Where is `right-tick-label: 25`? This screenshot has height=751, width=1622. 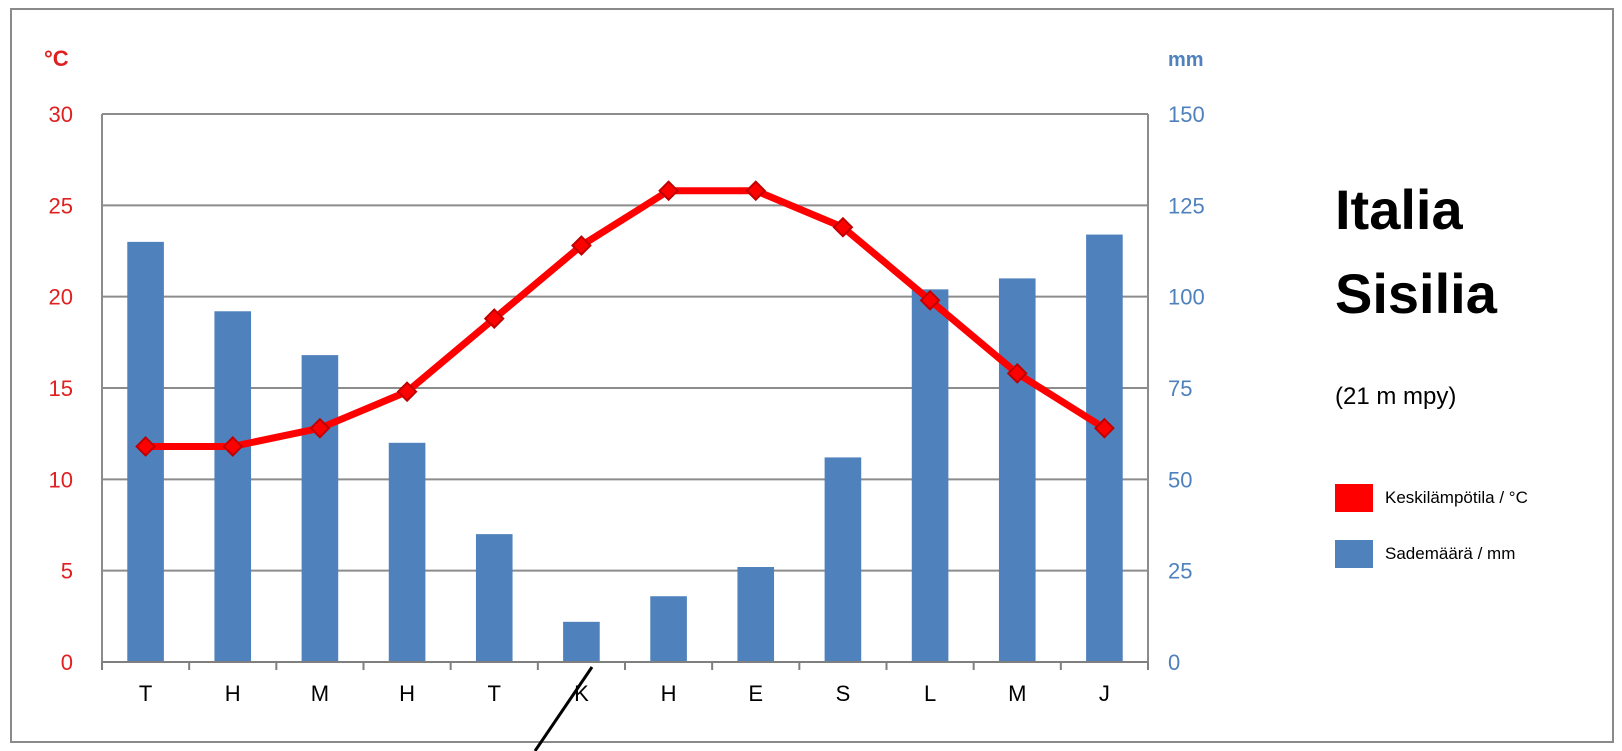 right-tick-label: 25 is located at coordinates (1180, 571).